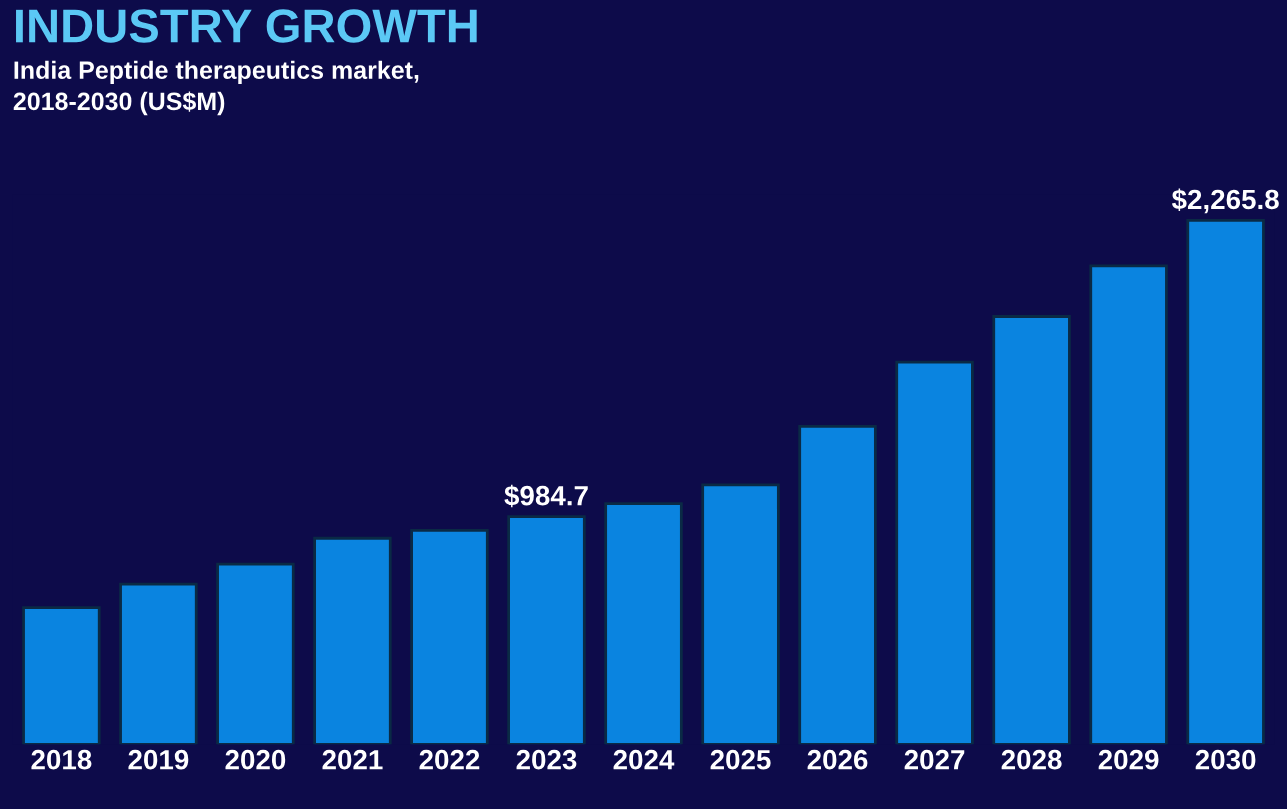 The image size is (1287, 809). What do you see at coordinates (837, 759) in the screenshot?
I see `x-tick-label: 2026` at bounding box center [837, 759].